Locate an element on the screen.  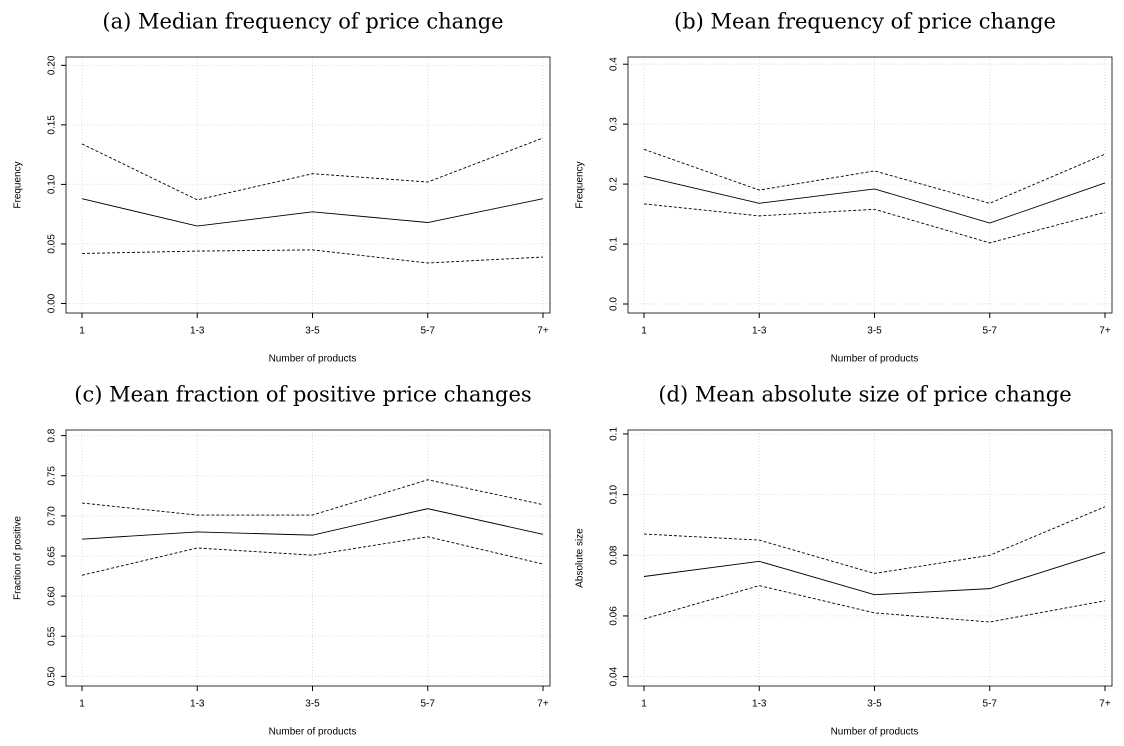
y-tick-label: 0.06 is located at coordinates (614, 616).